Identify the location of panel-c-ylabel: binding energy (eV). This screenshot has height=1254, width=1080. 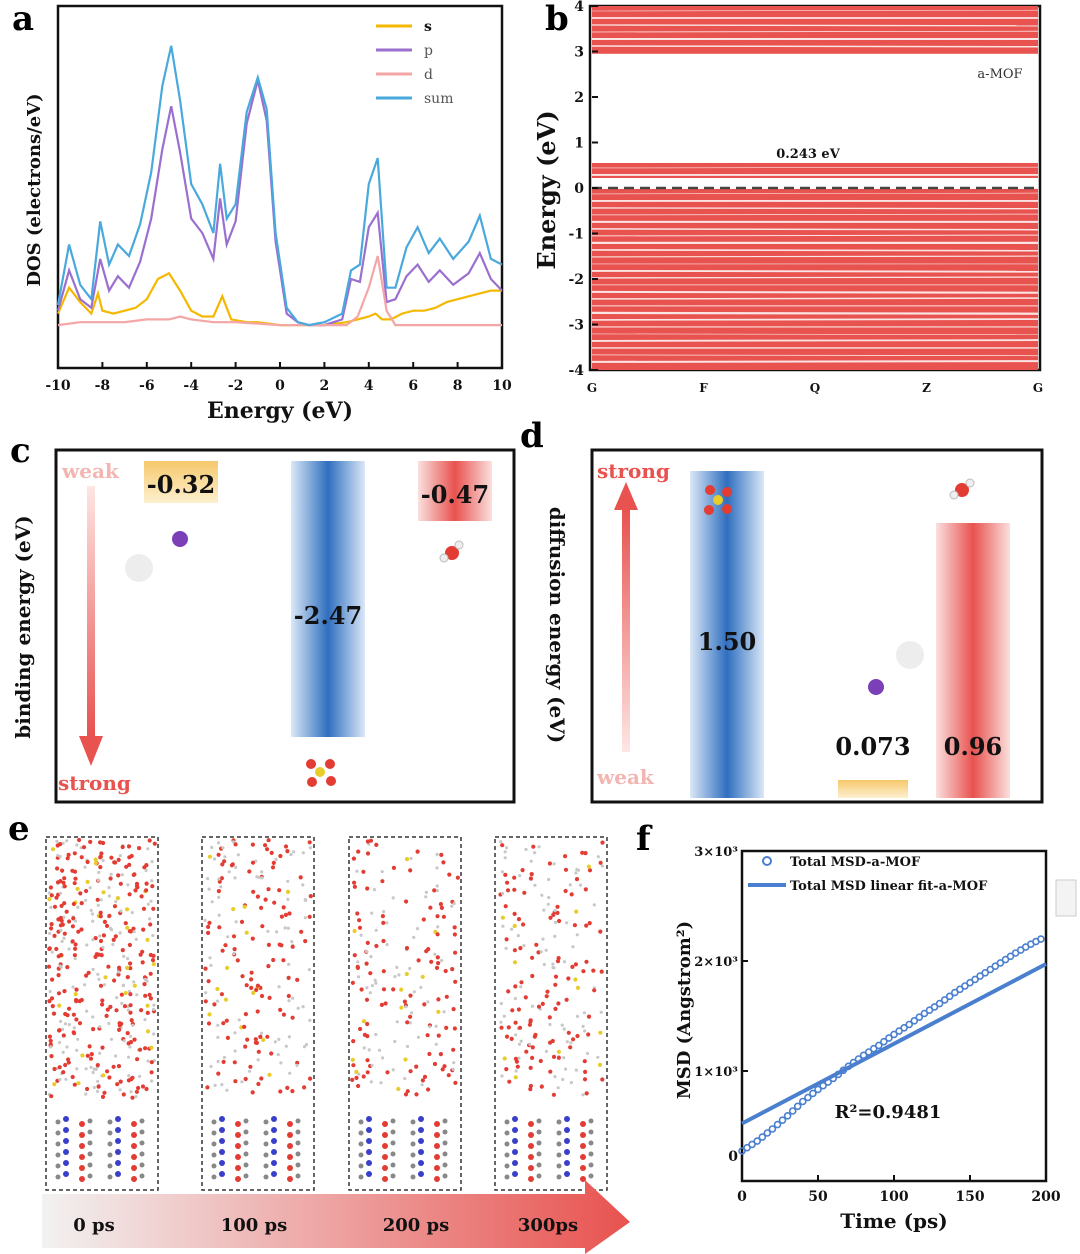
(23, 626).